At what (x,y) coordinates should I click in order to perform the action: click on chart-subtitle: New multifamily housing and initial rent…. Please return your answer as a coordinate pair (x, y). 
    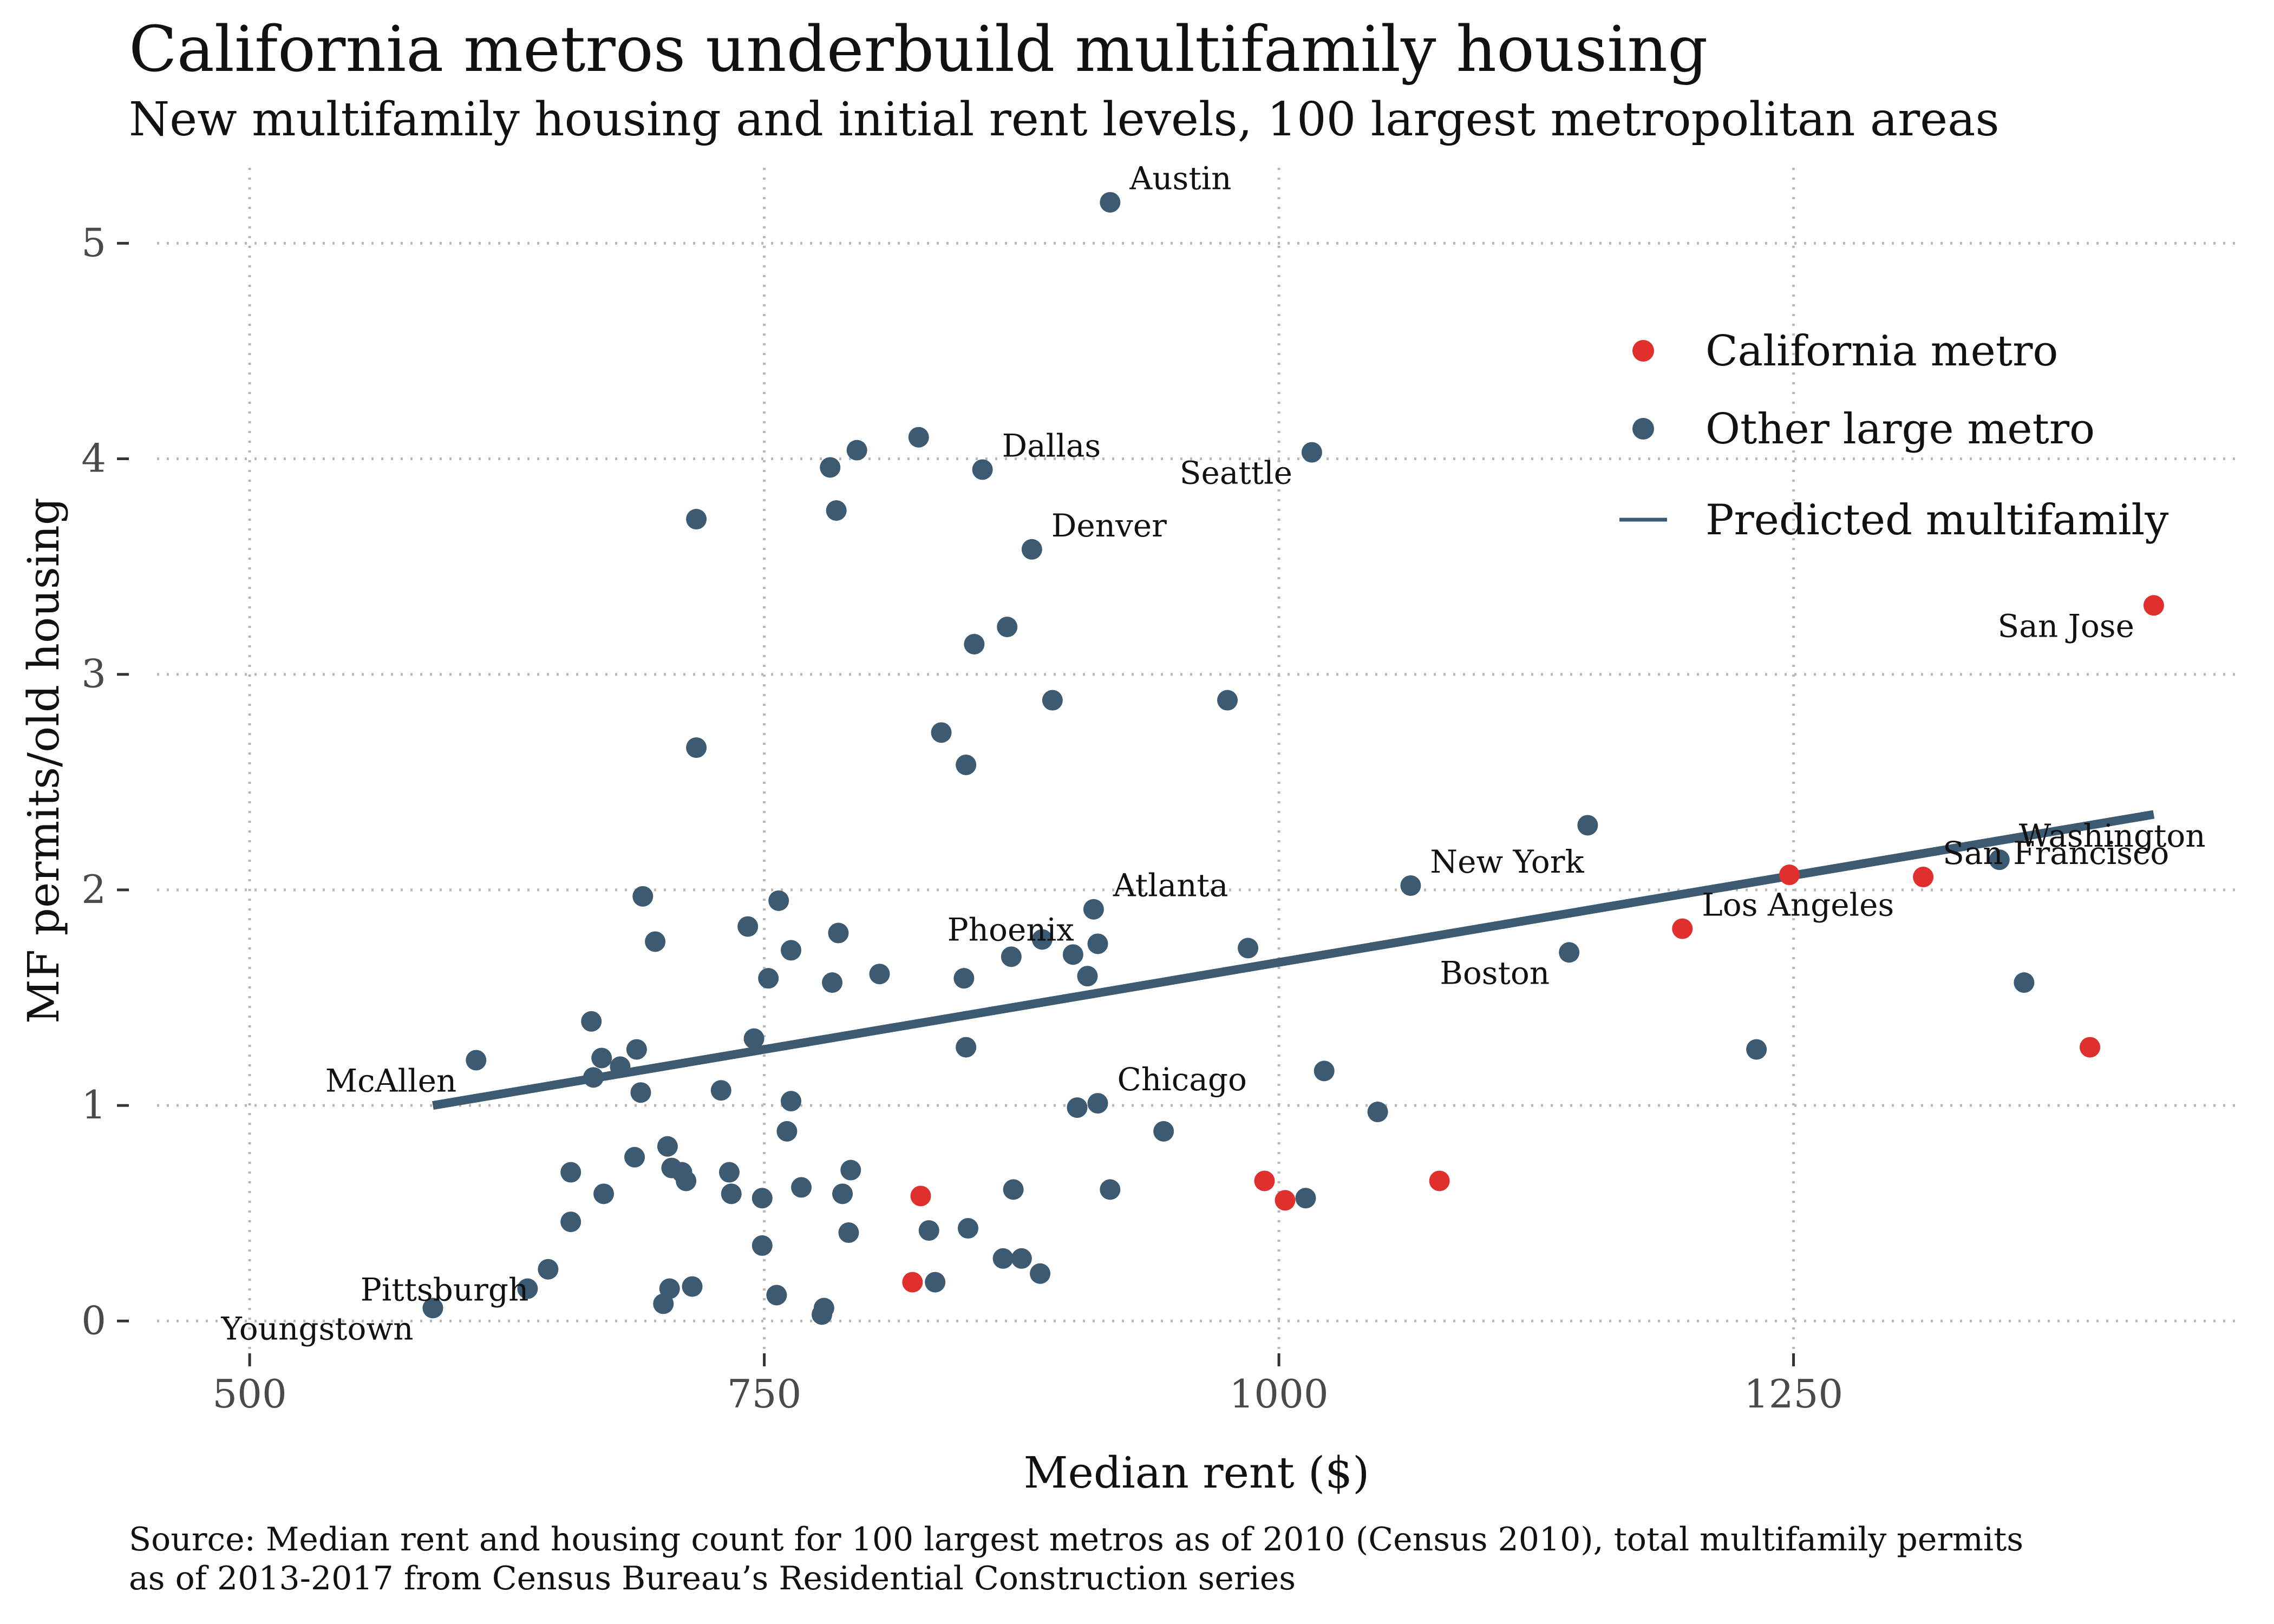
    Looking at the image, I should click on (1064, 120).